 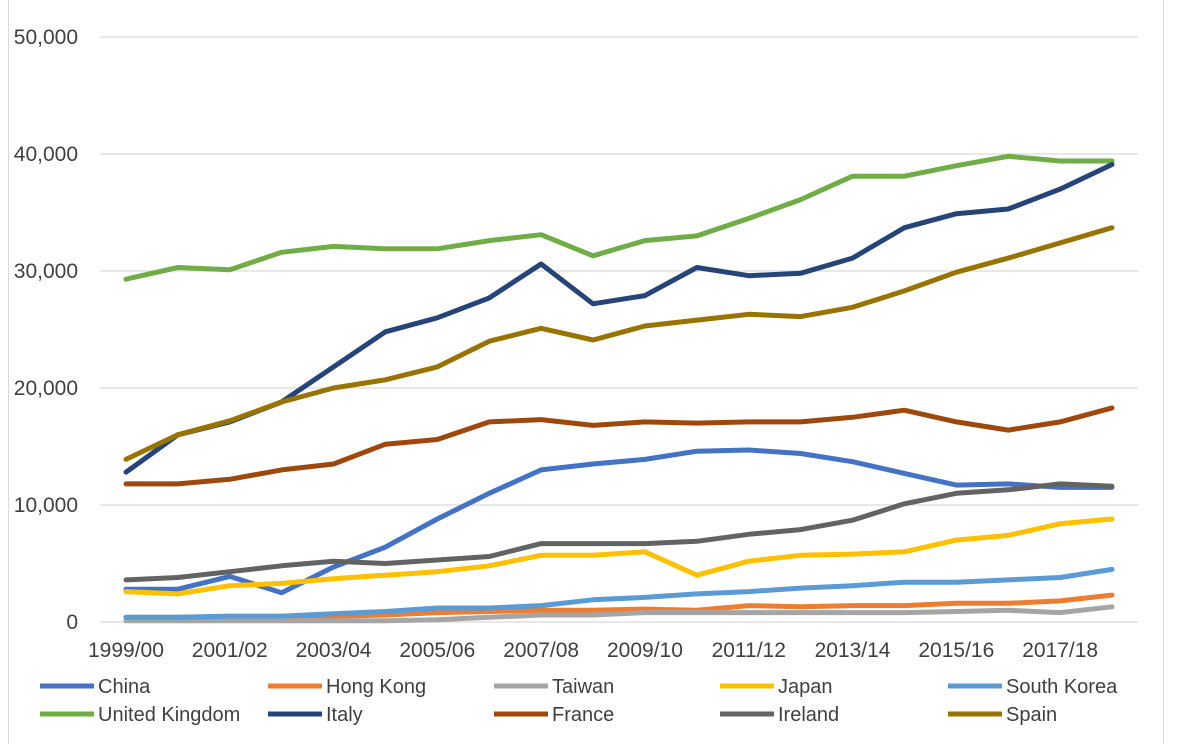 What do you see at coordinates (583, 715) in the screenshot?
I see `legend-label: France` at bounding box center [583, 715].